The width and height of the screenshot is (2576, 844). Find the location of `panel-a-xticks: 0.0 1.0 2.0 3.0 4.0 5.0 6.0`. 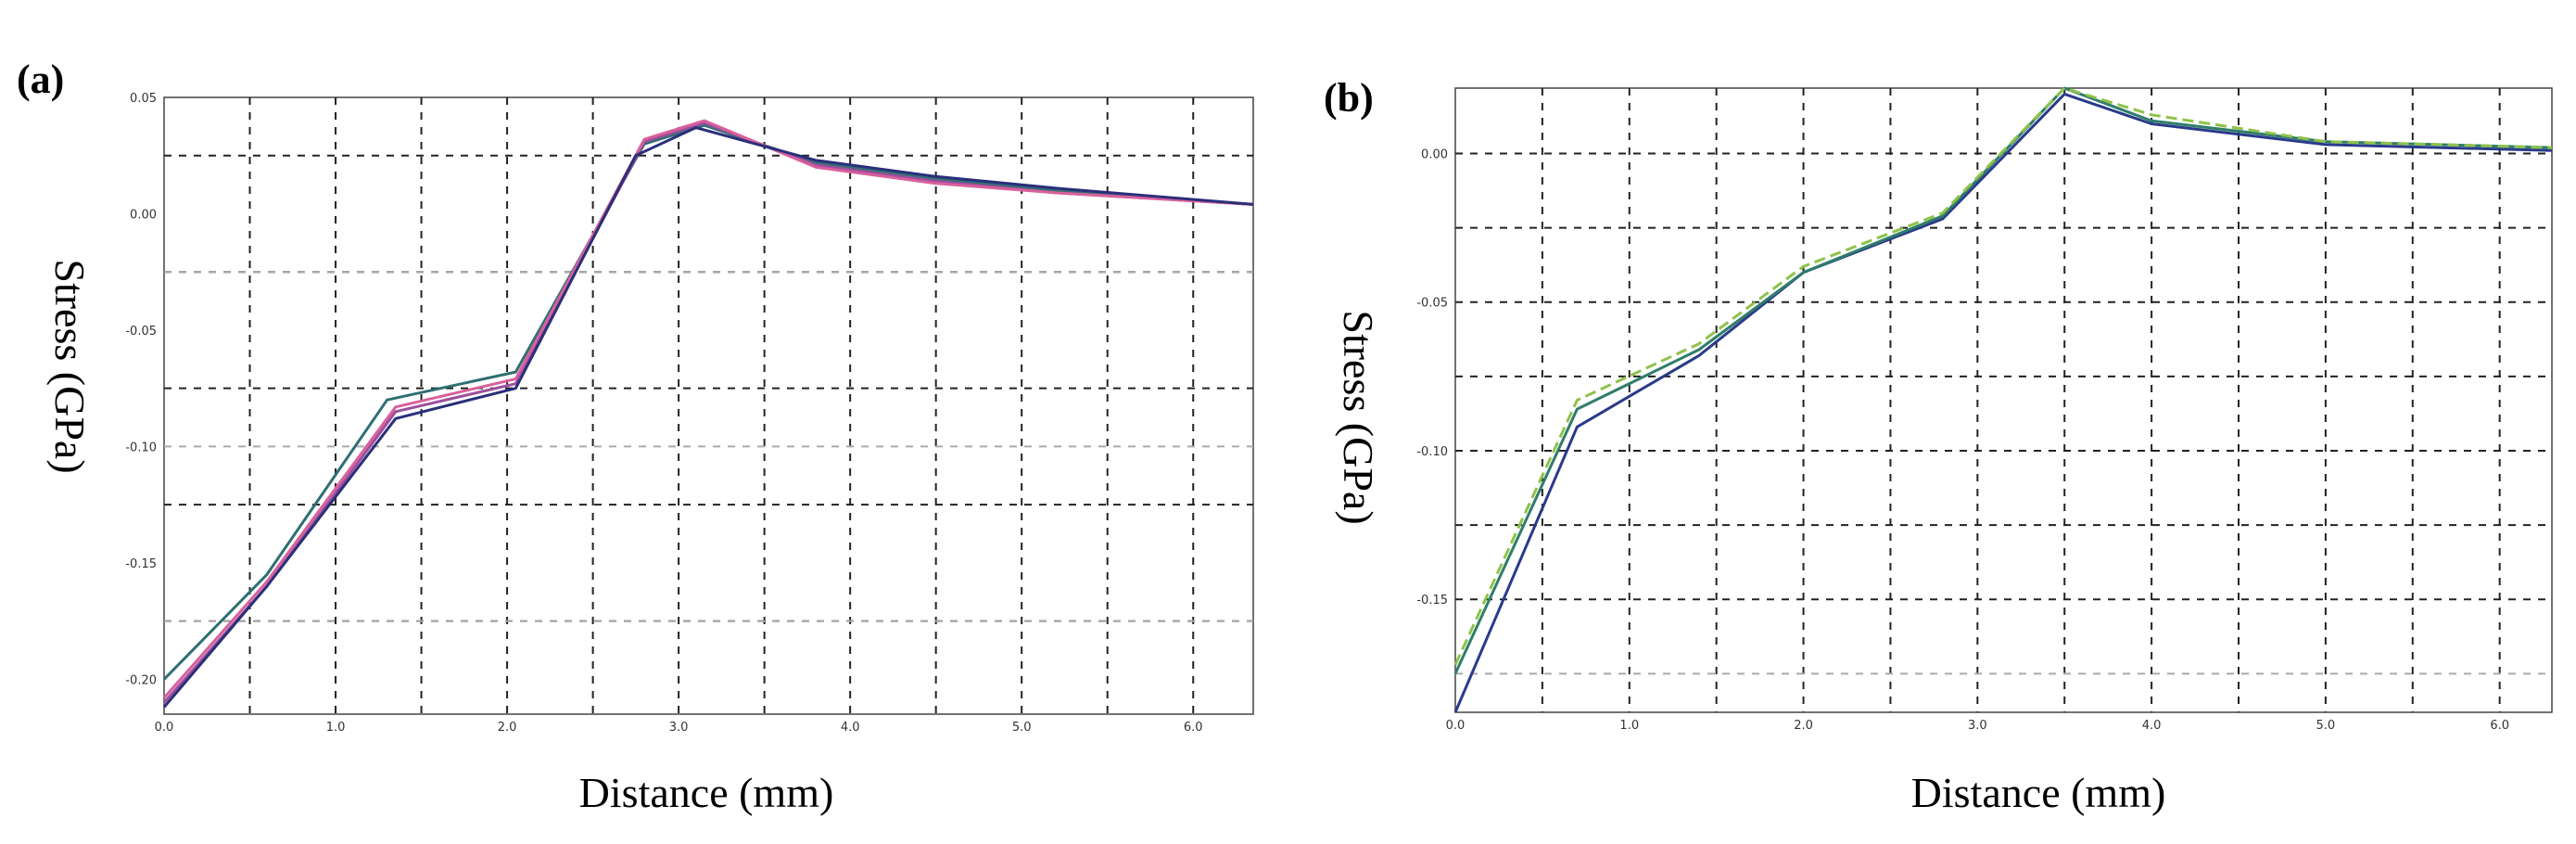

panel-a-xticks: 0.0 1.0 2.0 3.0 4.0 5.0 6.0 is located at coordinates (679, 728).